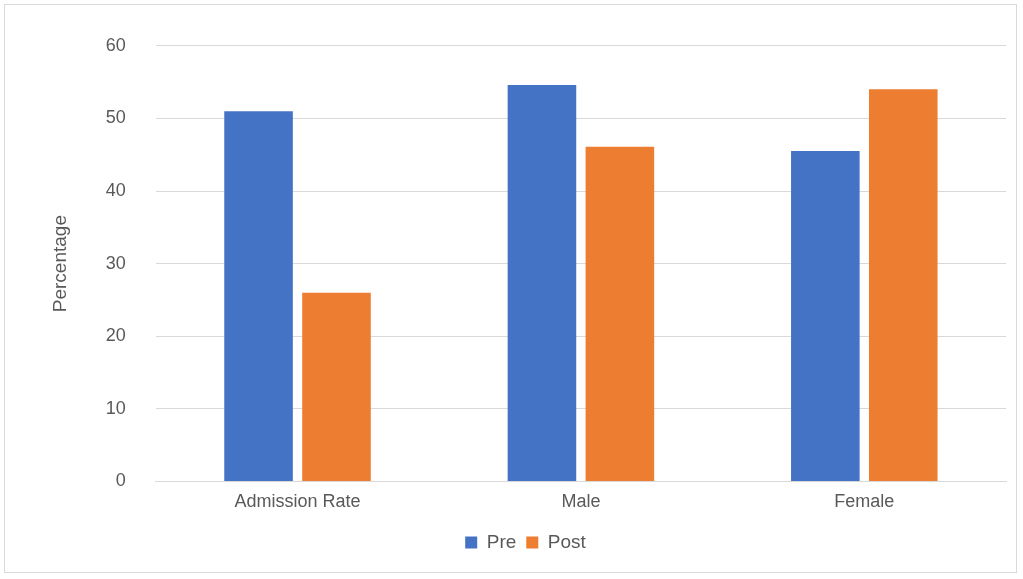 This screenshot has width=1023, height=579. What do you see at coordinates (120, 480) in the screenshot?
I see `y-tick-label: 0` at bounding box center [120, 480].